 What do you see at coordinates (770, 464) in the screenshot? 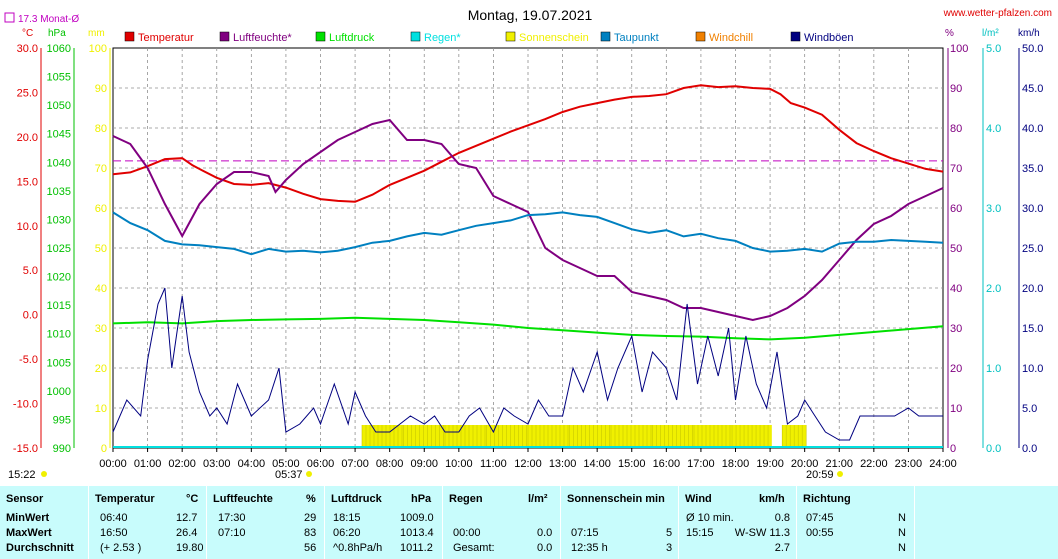
I see `tick-time: 19:00` at bounding box center [770, 464].